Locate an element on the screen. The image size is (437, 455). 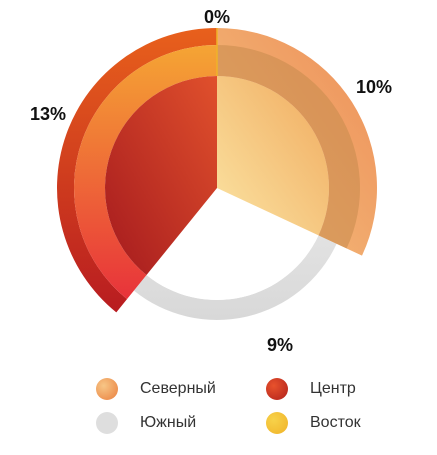
legend-item-center: Центр is located at coordinates (331, 389).